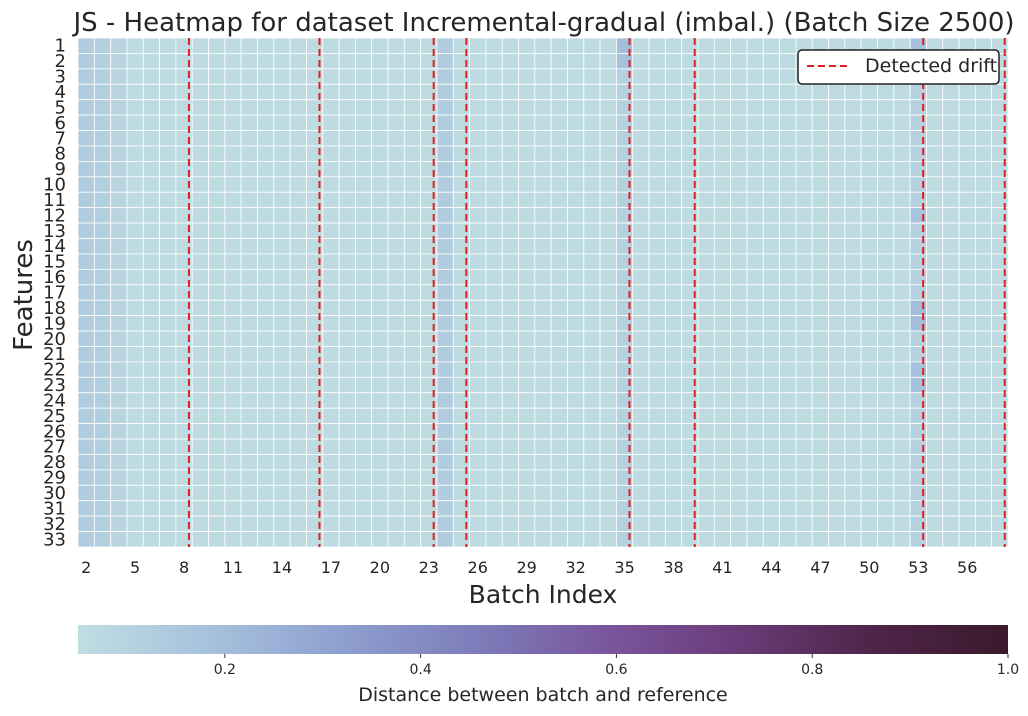 This screenshot has height=716, width=1028. Describe the element at coordinates (184, 567) in the screenshot. I see `x-tick-label: 8` at that location.